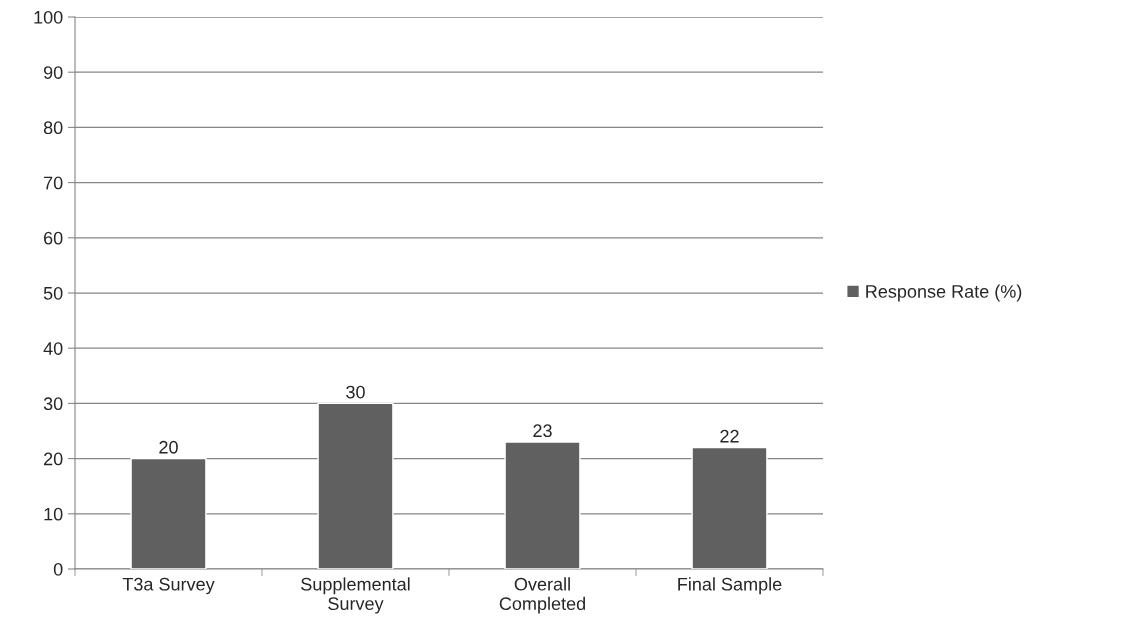 This screenshot has width=1122, height=641. Describe the element at coordinates (48, 17) in the screenshot. I see `y-tick-label: 100` at that location.